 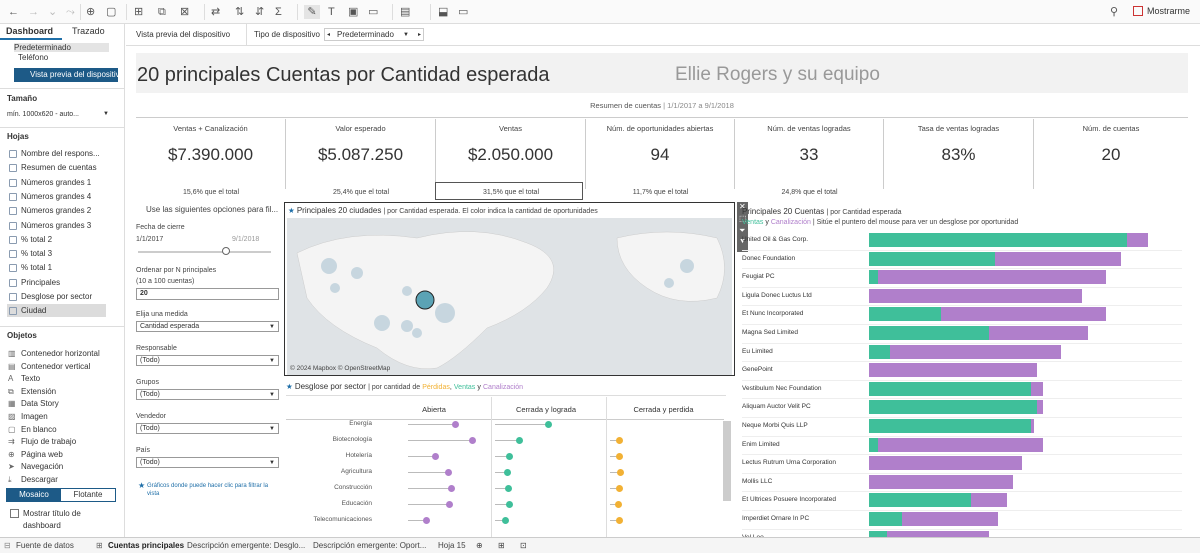 I want to click on account-label: United Oil & Gas Corp., so click(x=775, y=239).